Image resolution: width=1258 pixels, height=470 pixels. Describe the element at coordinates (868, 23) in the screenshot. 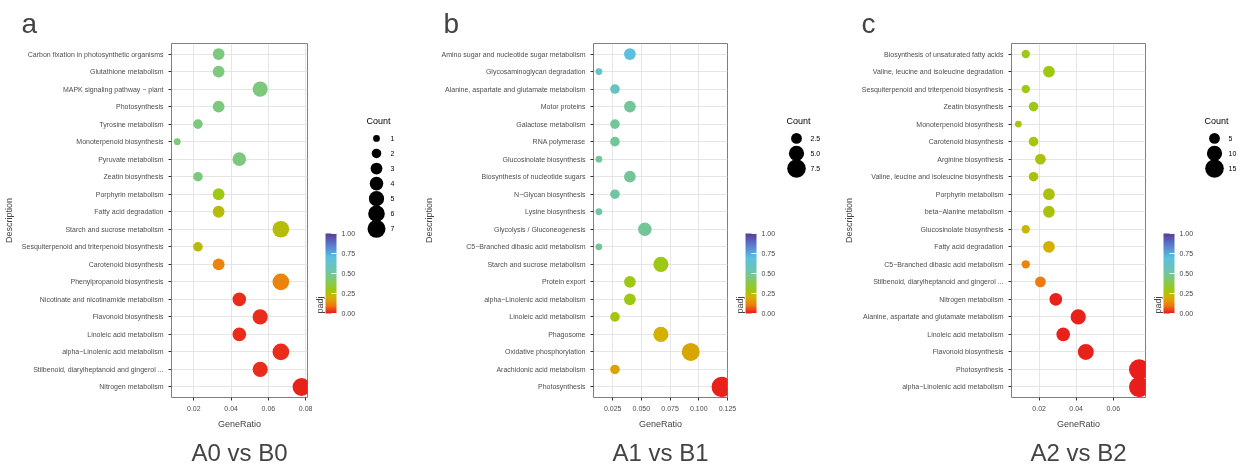

I see `chart-title: c` at that location.